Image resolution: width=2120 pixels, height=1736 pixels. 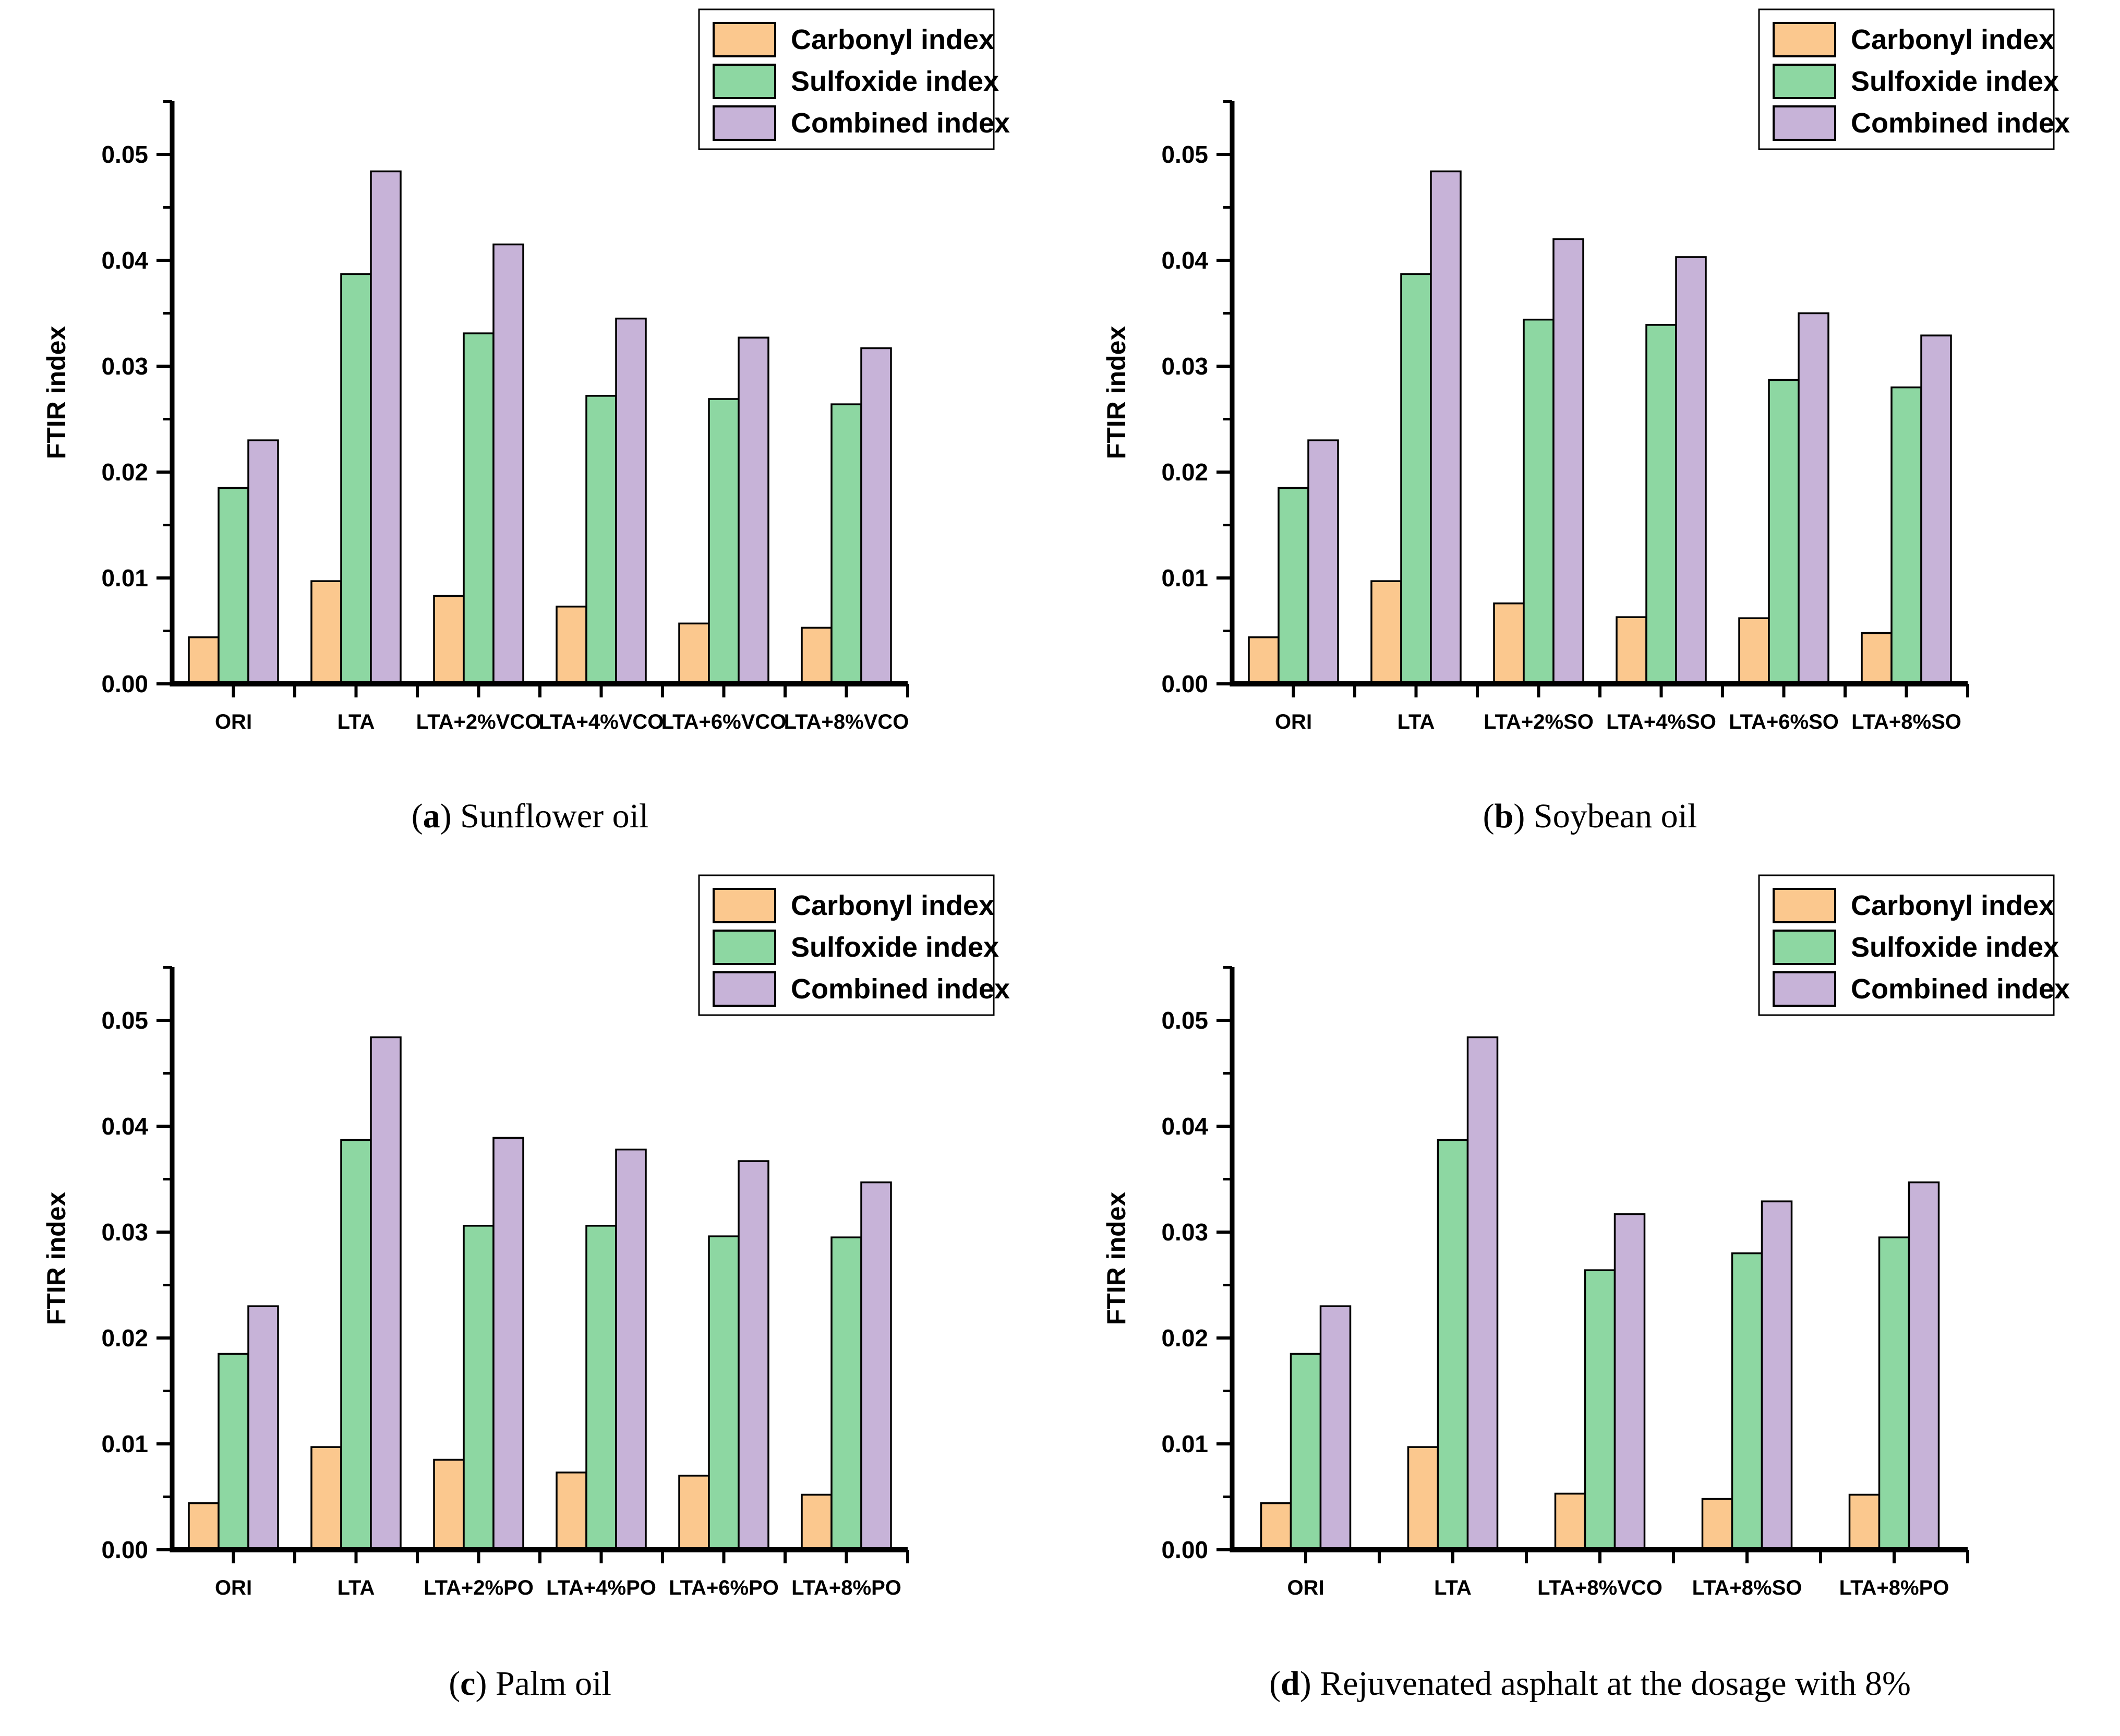 I want to click on x-tick-label: LTA+2%PO, so click(x=479, y=1587).